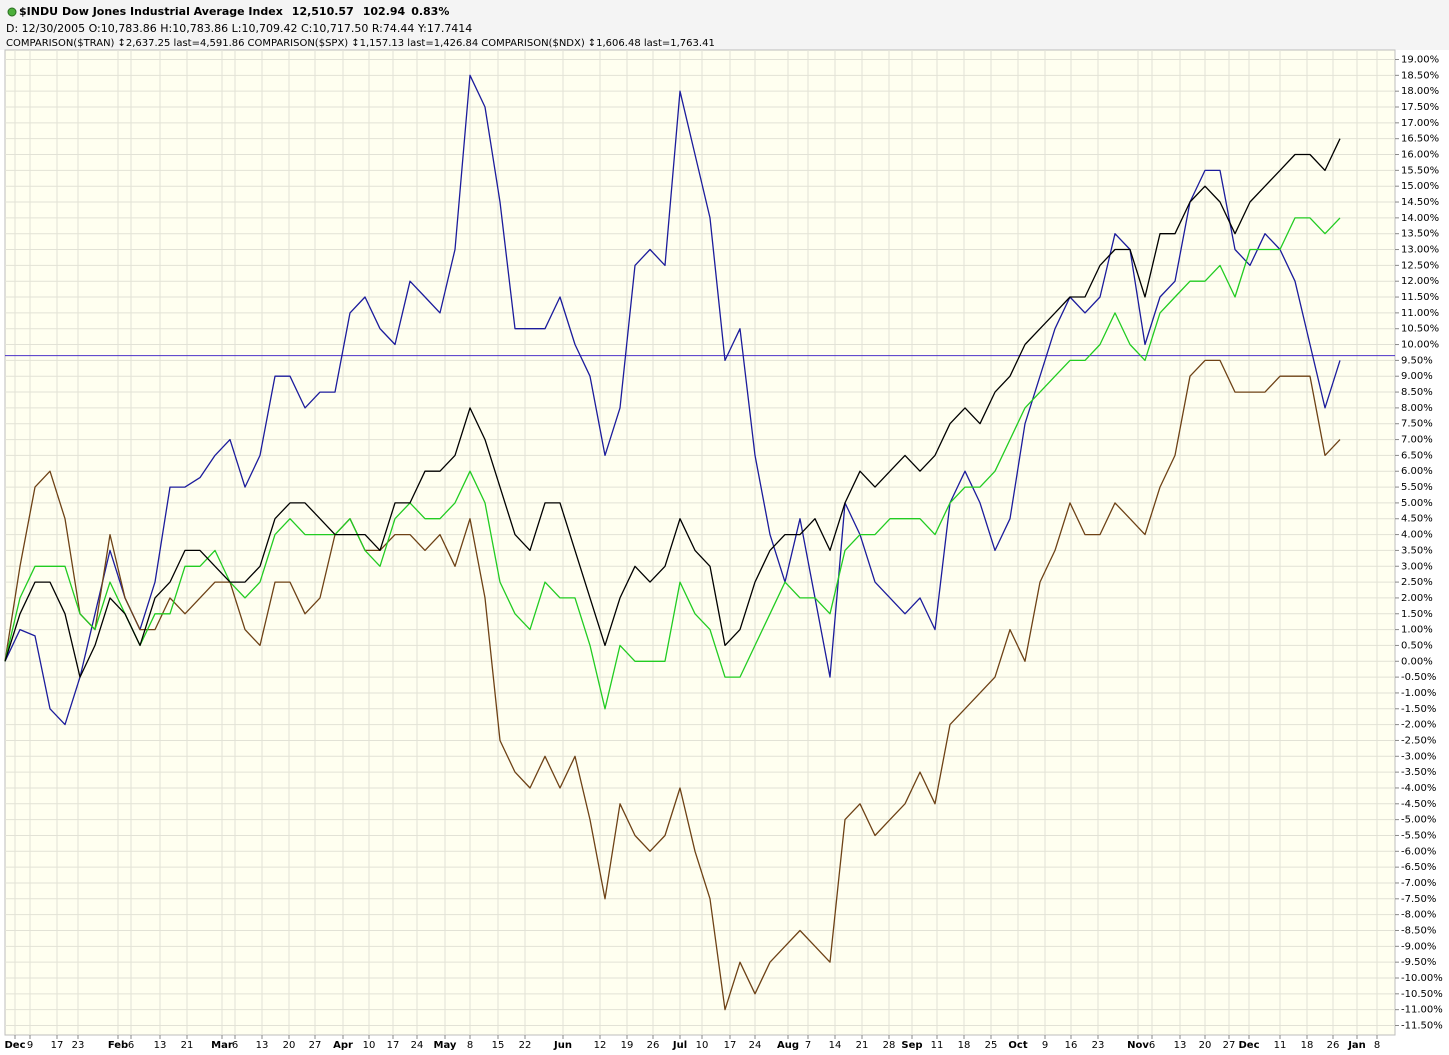  What do you see at coordinates (1420, 329) in the screenshot?
I see `y-tick-label: 10.50%` at bounding box center [1420, 329].